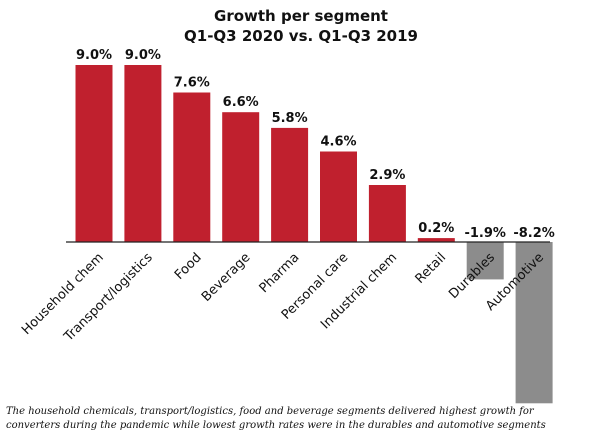 This screenshot has width=600, height=447. What do you see at coordinates (192, 83) in the screenshot?
I see `value-label-food: 7.6%` at bounding box center [192, 83].